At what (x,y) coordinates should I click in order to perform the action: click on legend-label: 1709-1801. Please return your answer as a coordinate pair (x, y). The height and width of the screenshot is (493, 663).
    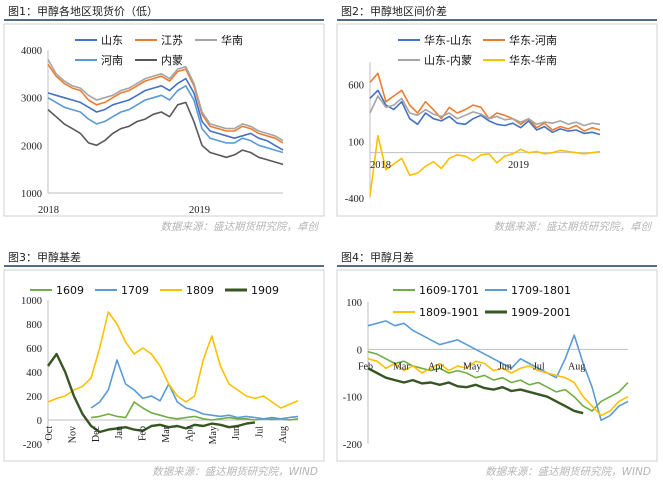
    Looking at the image, I should click on (541, 290).